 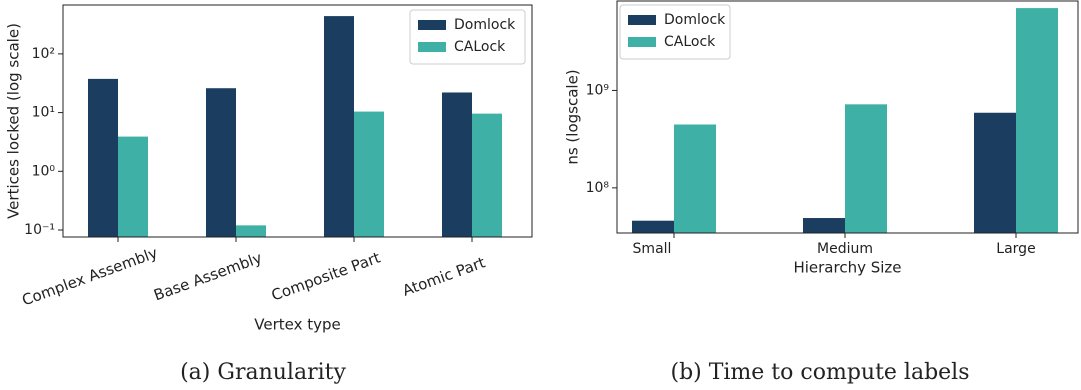 I want to click on x-tick-label: Large, so click(x=1015, y=249).